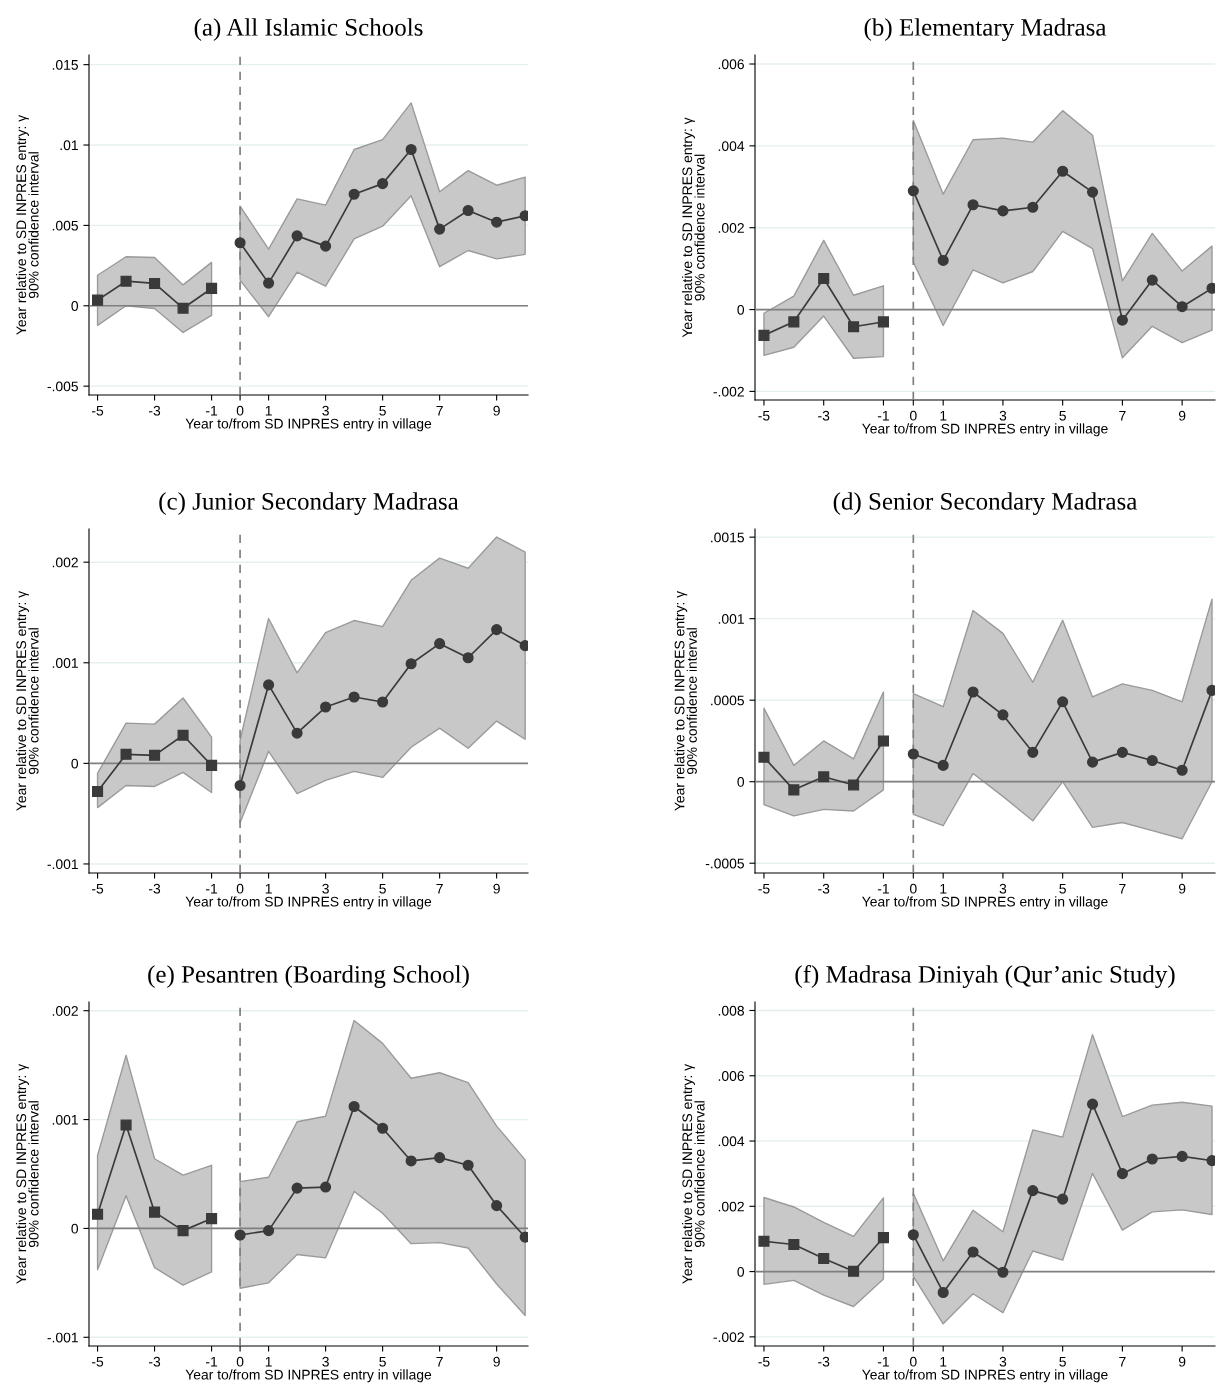 The height and width of the screenshot is (1389, 1219). What do you see at coordinates (985, 503) in the screenshot?
I see `chart-title: (d) Senior Secondary Madrasa` at bounding box center [985, 503].